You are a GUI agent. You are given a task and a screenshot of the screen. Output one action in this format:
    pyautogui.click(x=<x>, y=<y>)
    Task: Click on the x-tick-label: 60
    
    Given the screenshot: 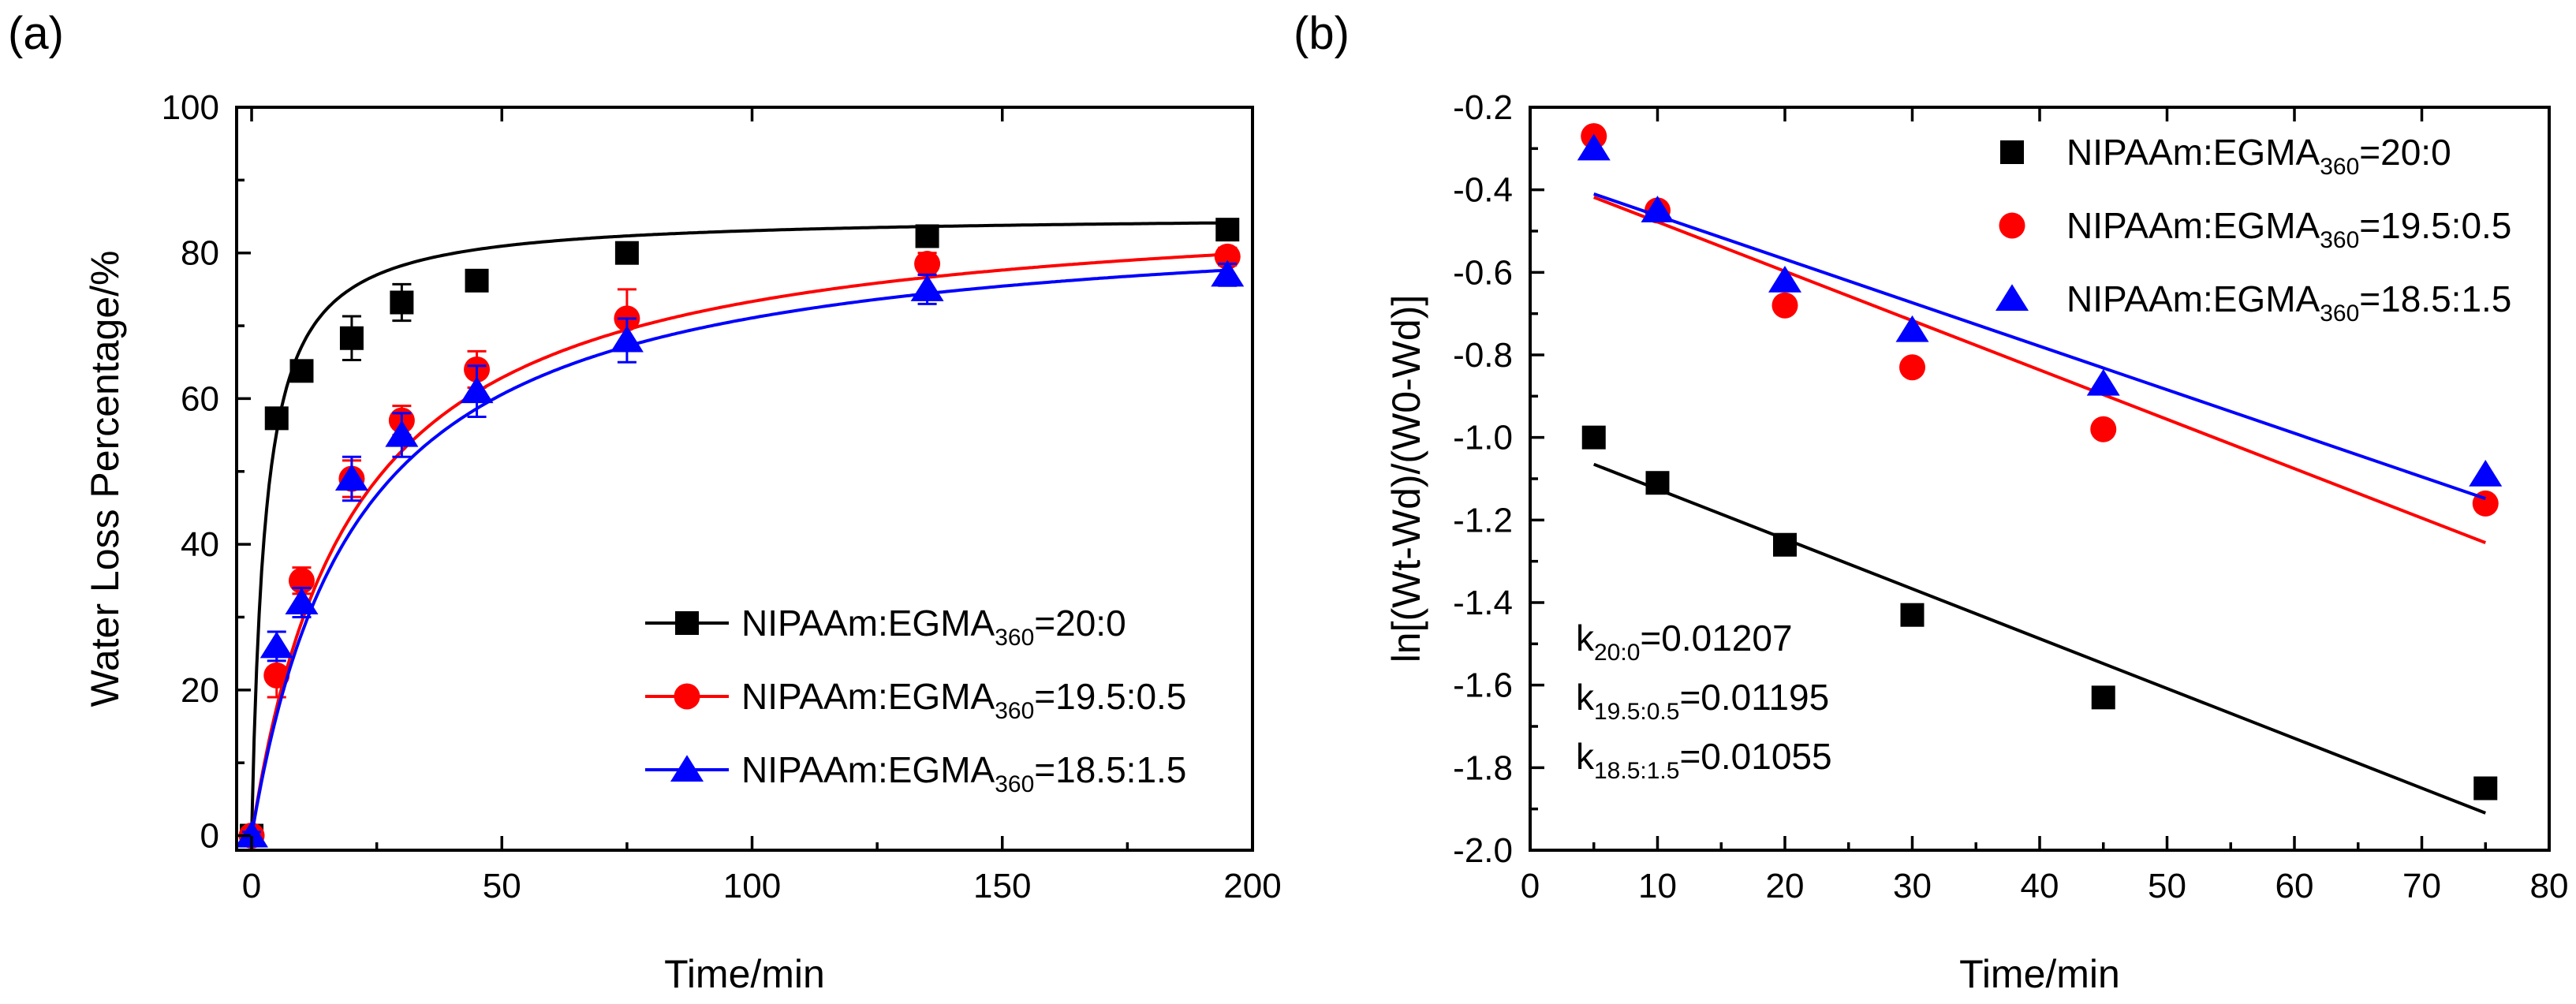 What is the action you would take?
    pyautogui.click(x=2294, y=886)
    